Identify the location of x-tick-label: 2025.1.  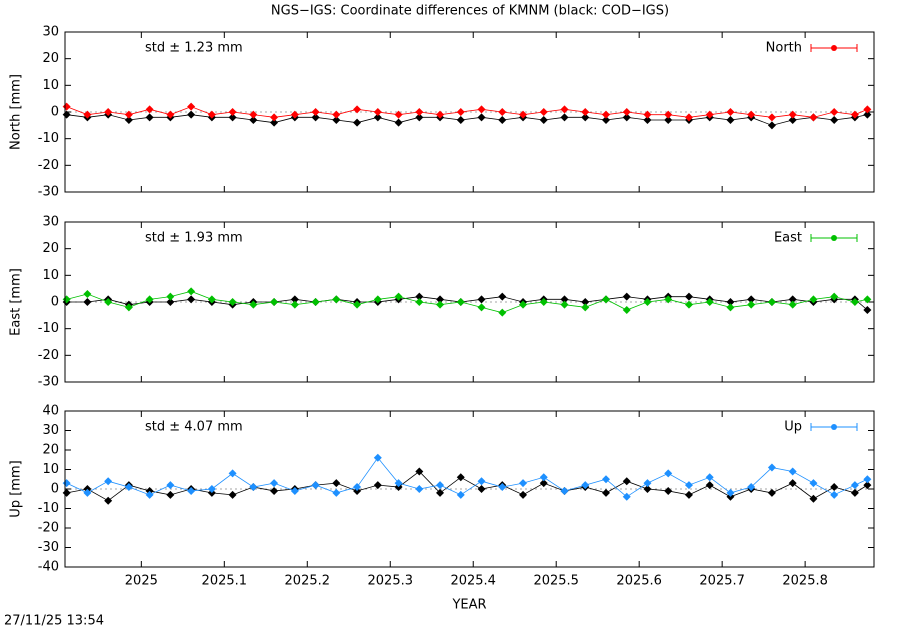
(225, 581).